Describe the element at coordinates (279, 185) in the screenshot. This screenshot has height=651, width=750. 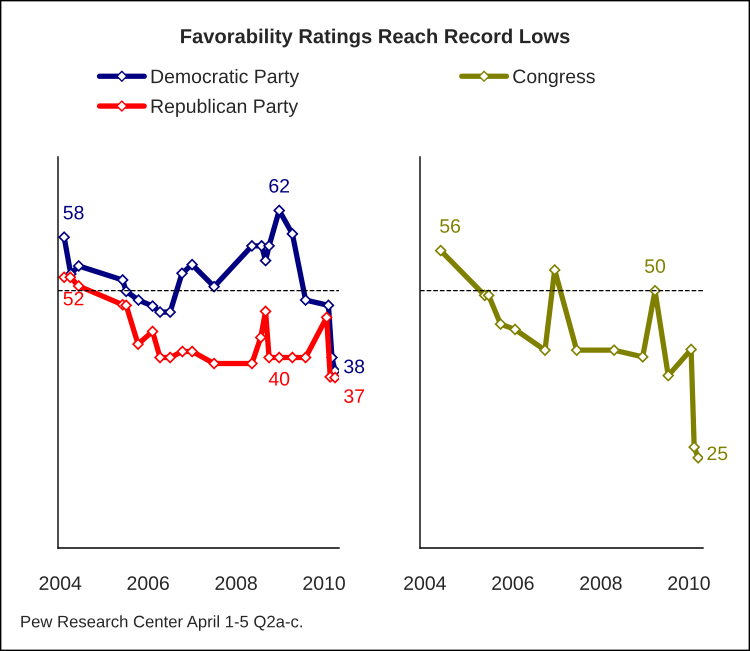
I see `data-label: 62` at that location.